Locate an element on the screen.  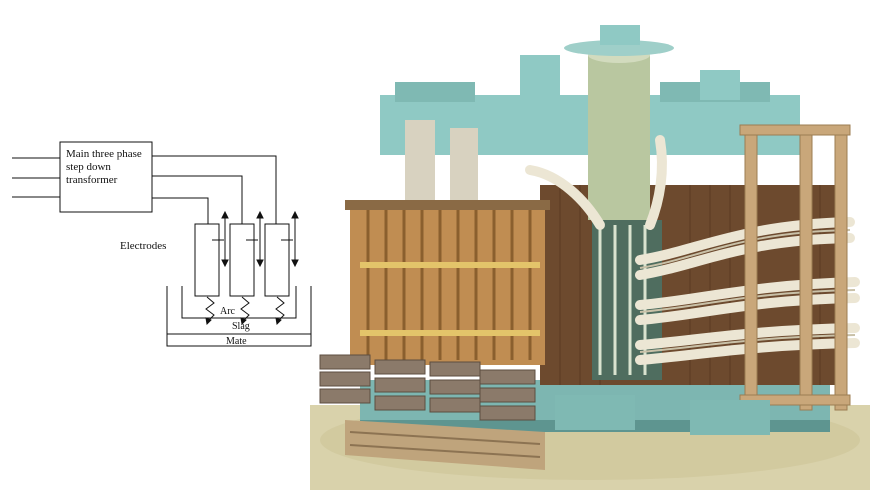
arc-label: Arc is located at coordinates (228, 311).